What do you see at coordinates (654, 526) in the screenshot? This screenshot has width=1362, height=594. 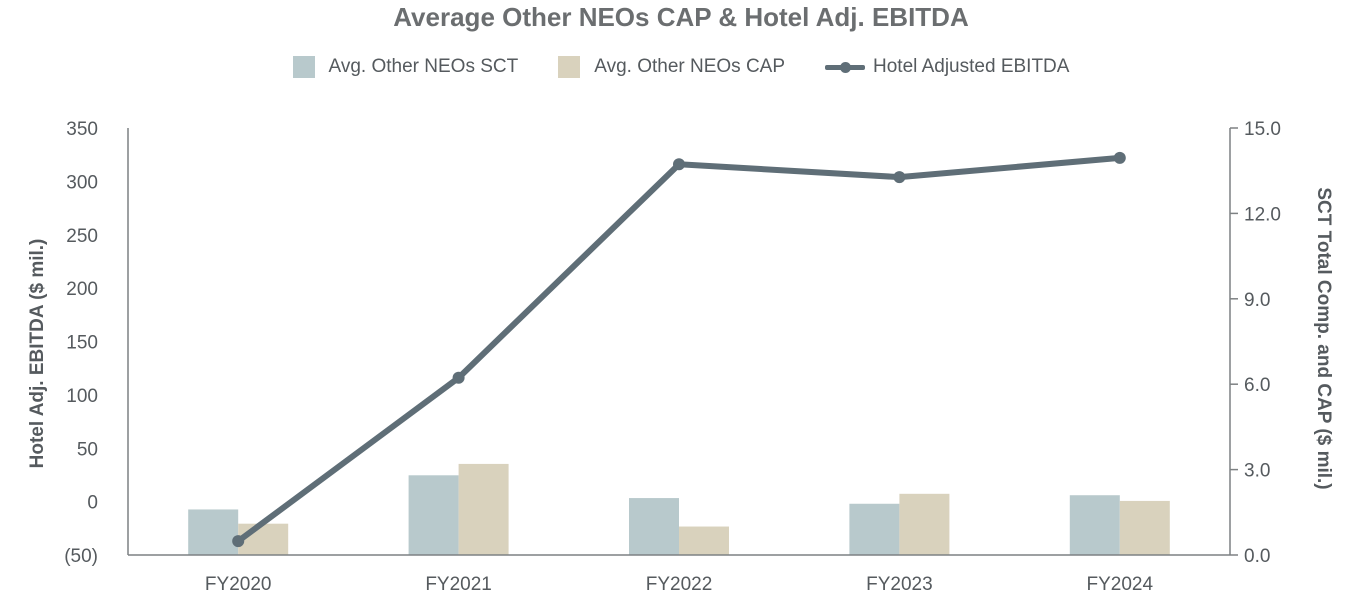 I see `bar-sct-fy2022` at bounding box center [654, 526].